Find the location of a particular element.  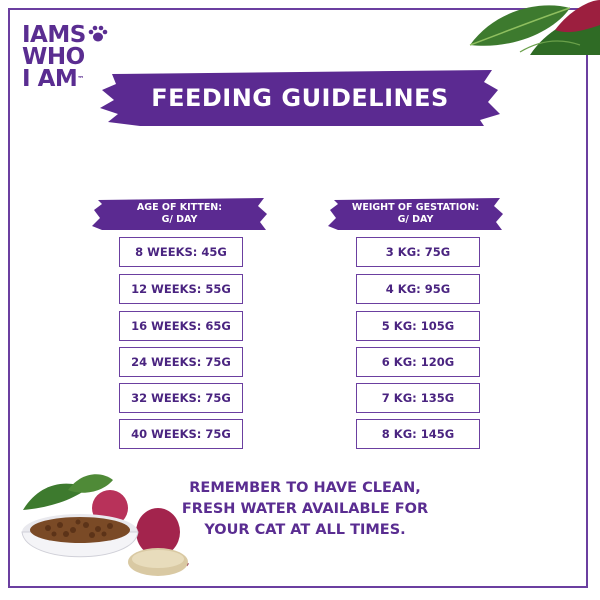

kitten-table-header: AGE OF KITTEN: G/ DAY is located at coordinates (179, 214).